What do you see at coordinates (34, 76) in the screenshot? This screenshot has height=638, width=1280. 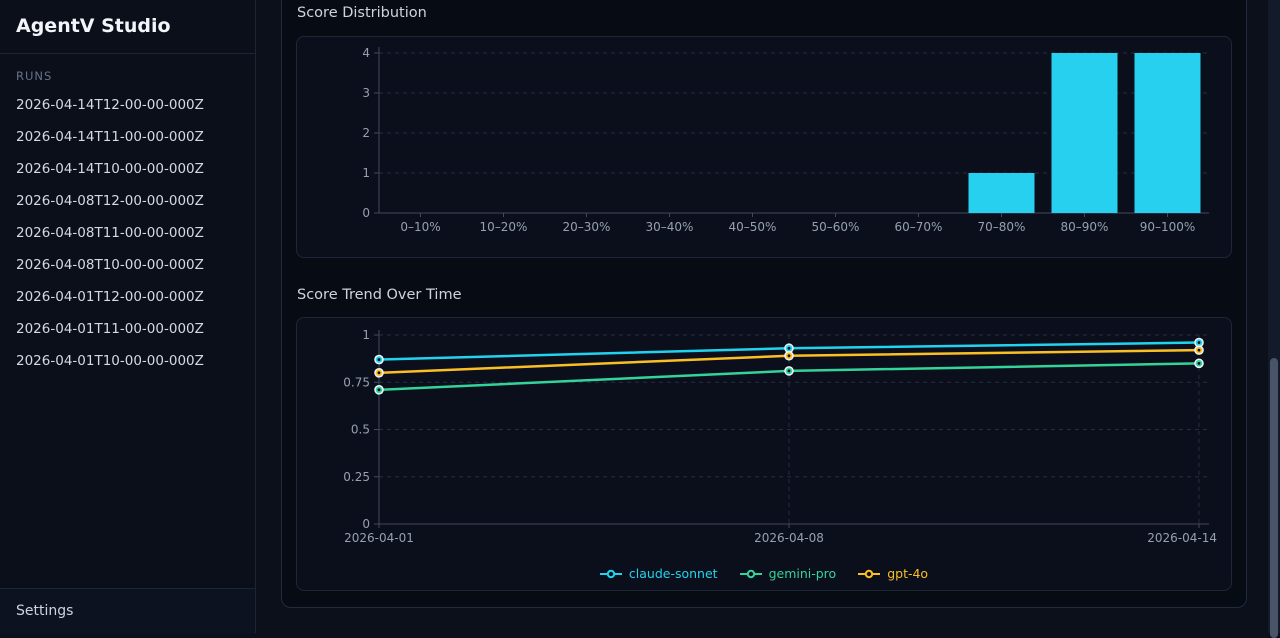 I see `runs-section-label: RUNS` at bounding box center [34, 76].